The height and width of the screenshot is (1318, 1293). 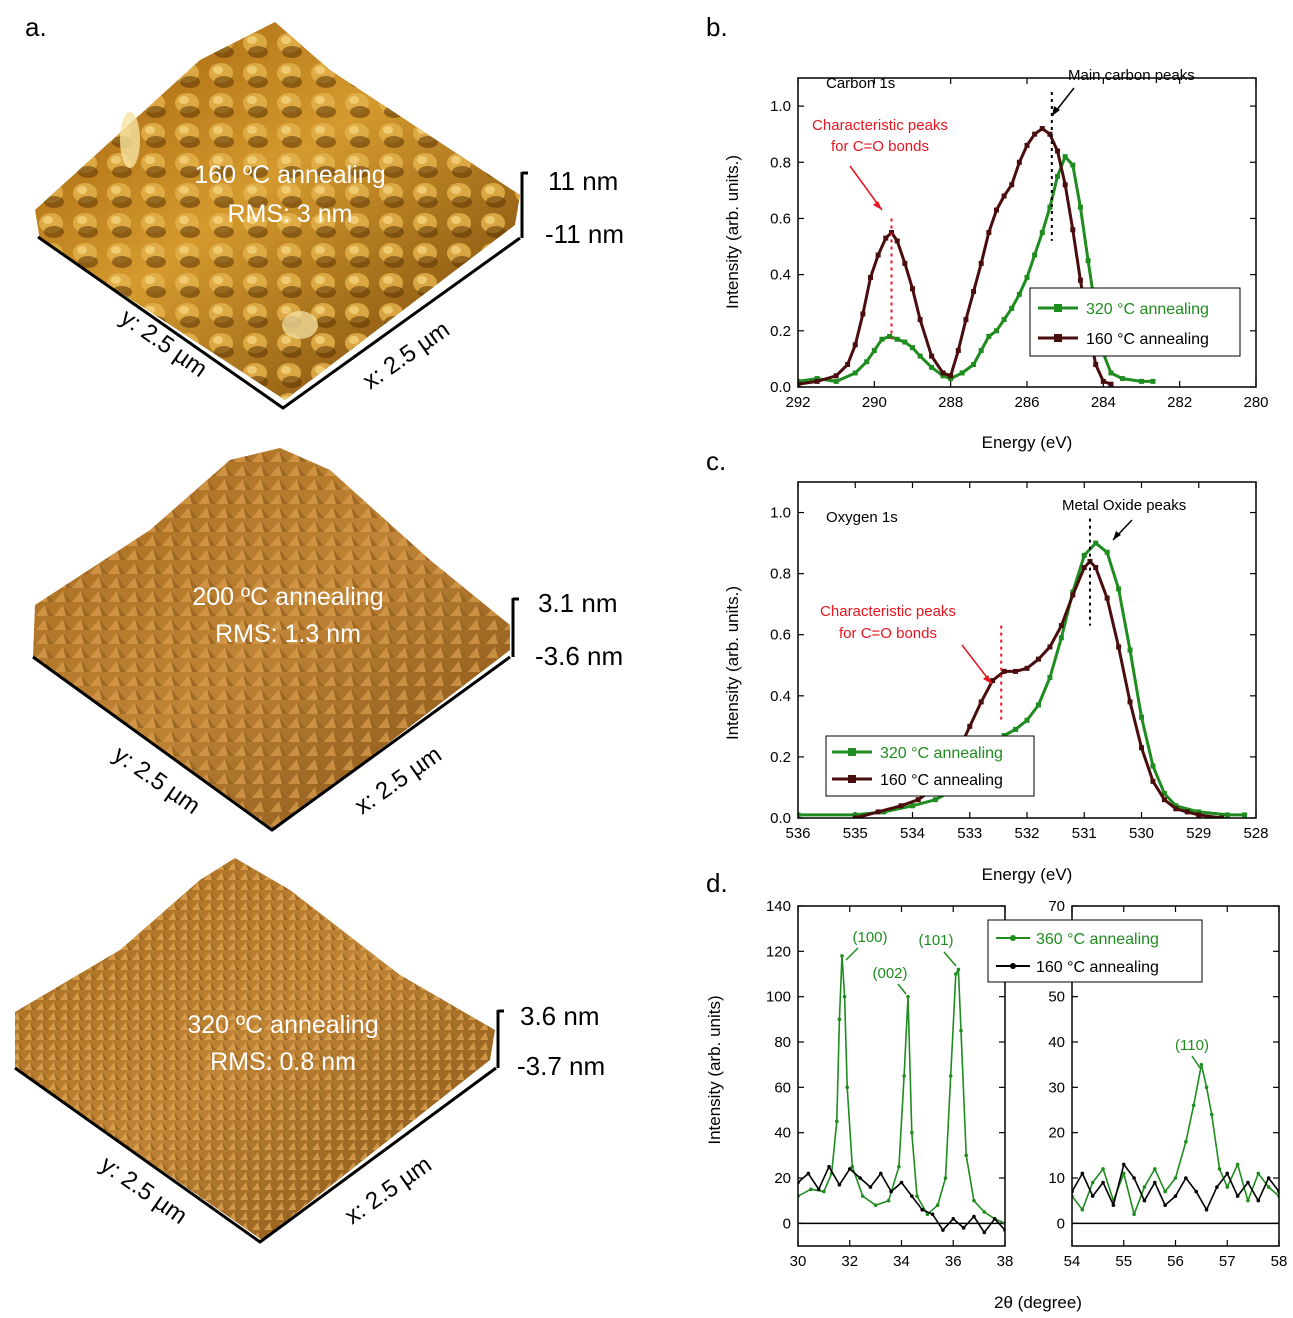 What do you see at coordinates (912, 833) in the screenshot?
I see `x-tick-label: 534` at bounding box center [912, 833].